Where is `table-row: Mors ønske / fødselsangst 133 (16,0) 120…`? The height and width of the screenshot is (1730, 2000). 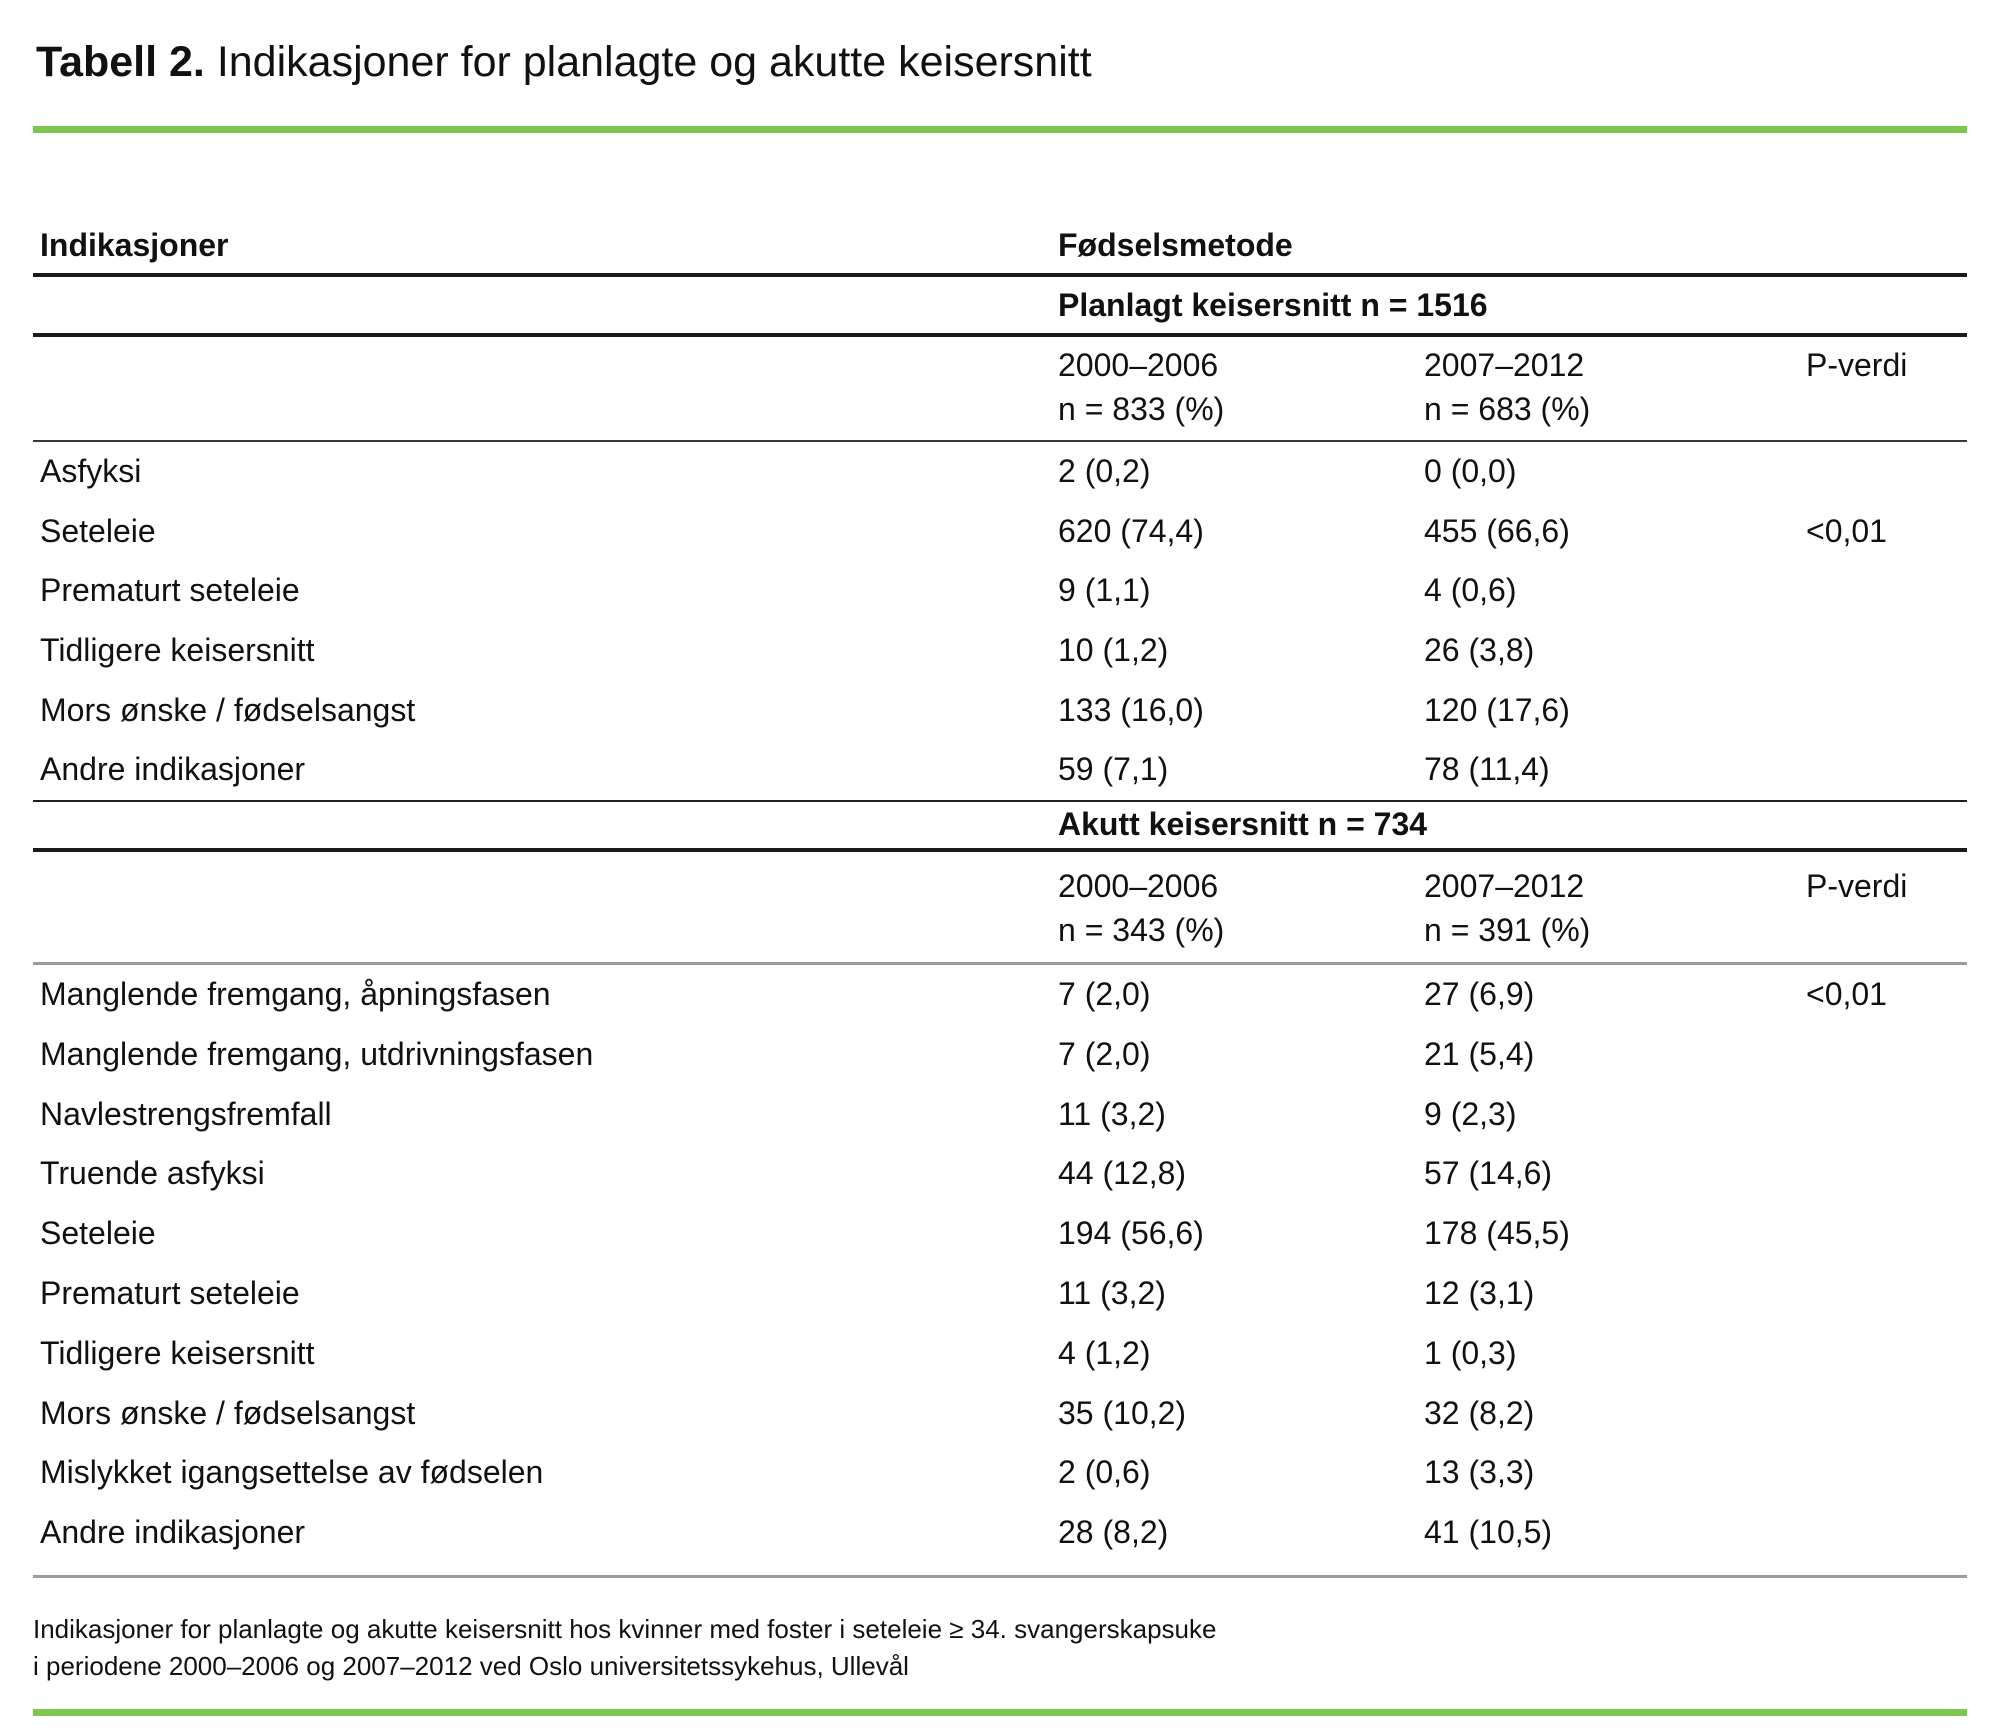 table-row: Mors ønske / fødselsangst 133 (16,0) 120… is located at coordinates (1000, 710).